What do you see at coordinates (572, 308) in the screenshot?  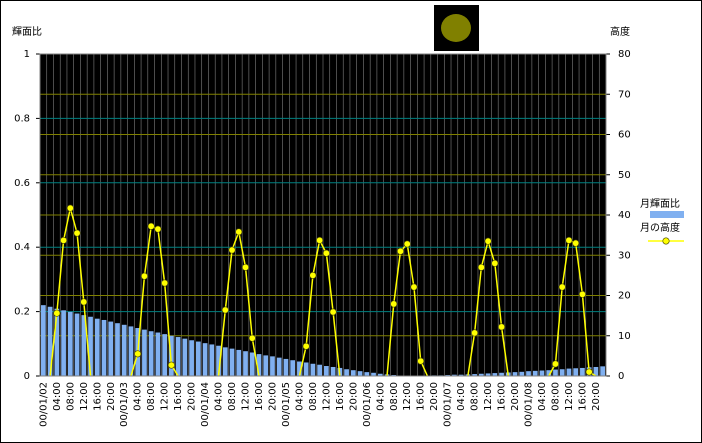 I see `line` at bounding box center [572, 308].